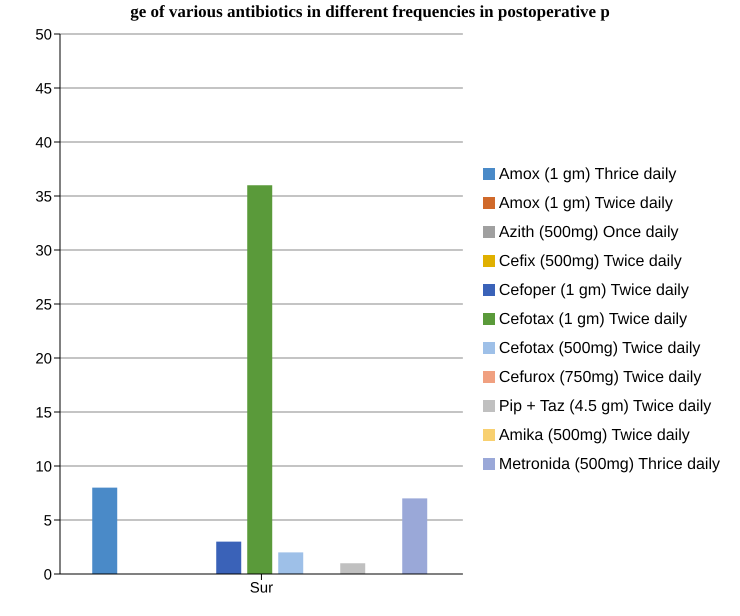 The width and height of the screenshot is (740, 616). Describe the element at coordinates (48, 575) in the screenshot. I see `y-tick-label: 0` at that location.